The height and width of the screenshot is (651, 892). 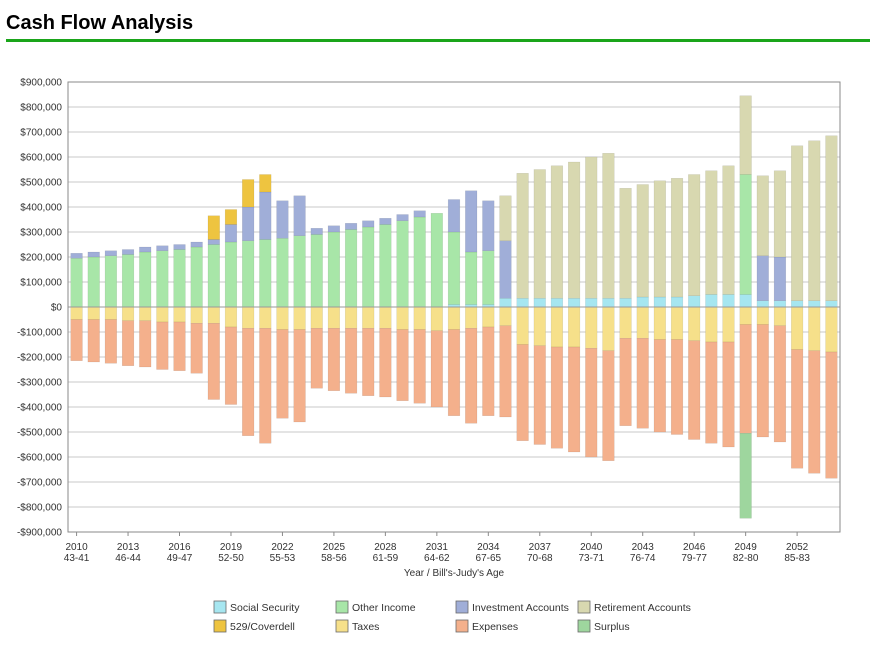 I want to click on x-tick-year: 2034, so click(x=488, y=547).